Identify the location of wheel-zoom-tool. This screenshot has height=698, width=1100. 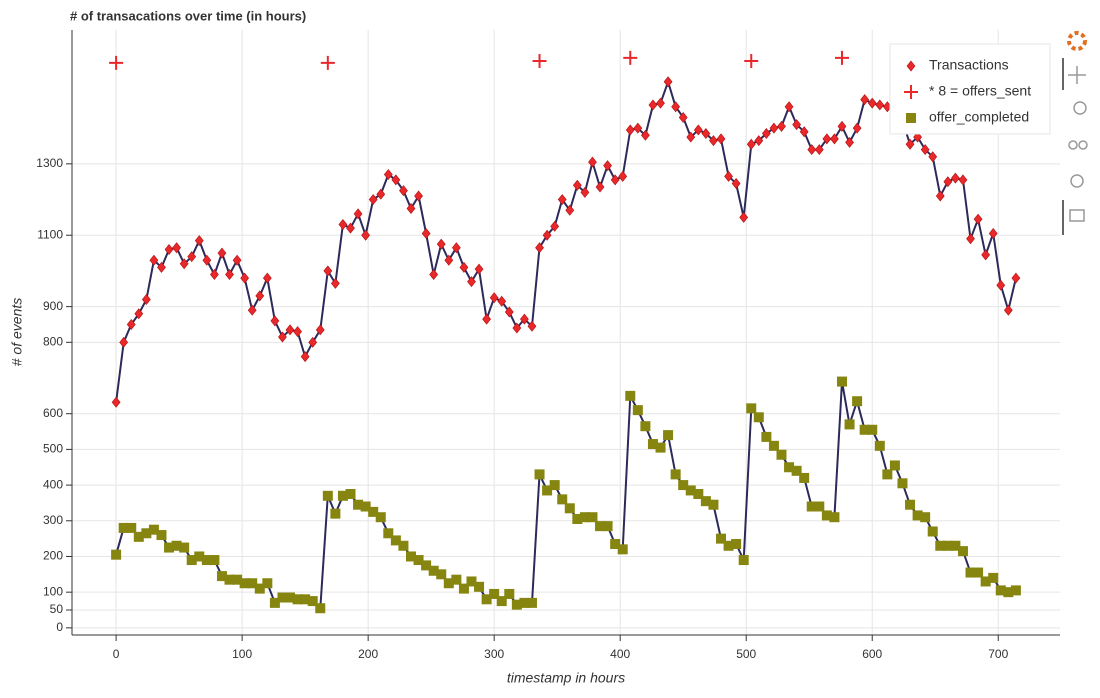
(1073, 145).